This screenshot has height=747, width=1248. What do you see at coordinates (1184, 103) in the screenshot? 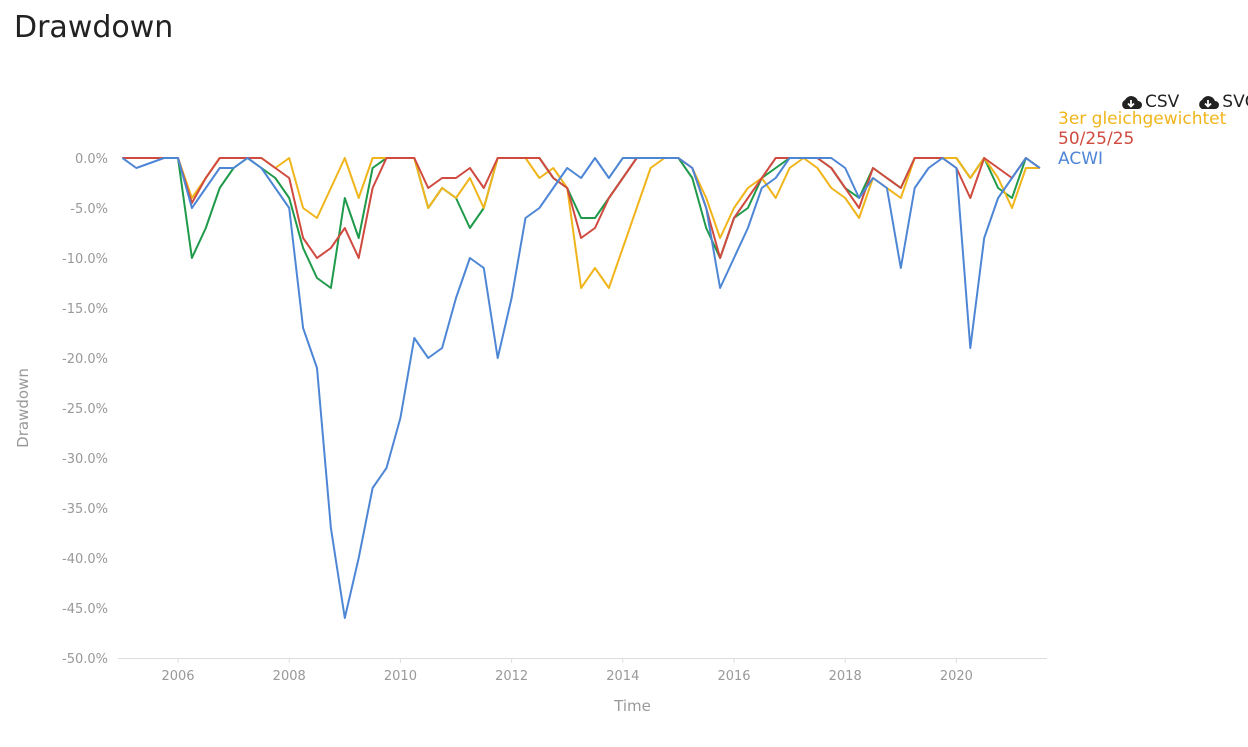
I see `toolbar: CSV SVG` at bounding box center [1184, 103].